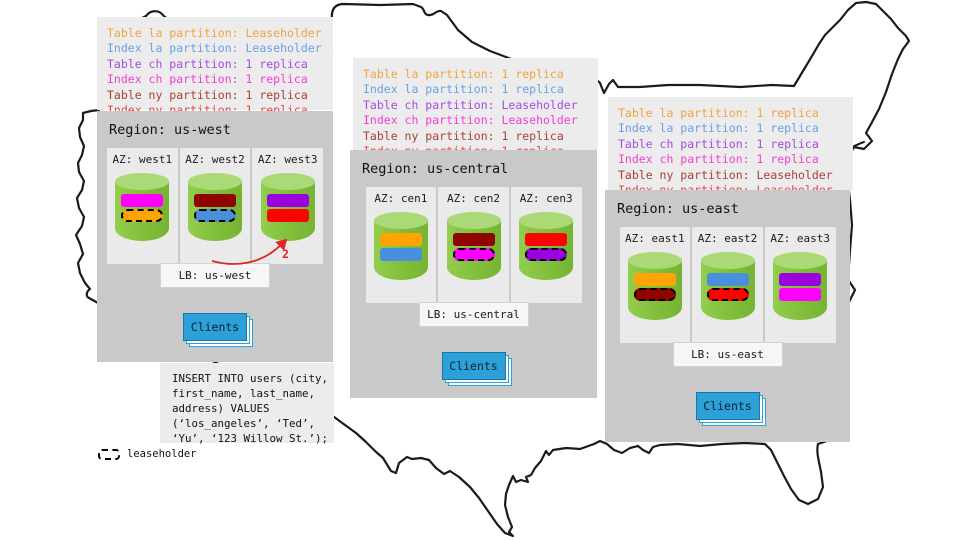 The height and width of the screenshot is (540, 960). What do you see at coordinates (727, 238) in the screenshot?
I see `az-label: AZ: east2` at bounding box center [727, 238].